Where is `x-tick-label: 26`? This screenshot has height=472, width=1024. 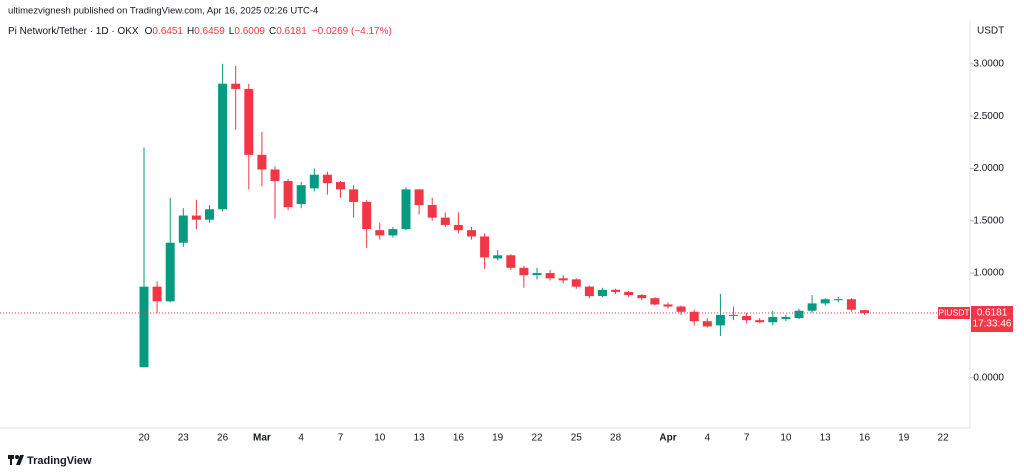 x-tick-label: 26 is located at coordinates (223, 438).